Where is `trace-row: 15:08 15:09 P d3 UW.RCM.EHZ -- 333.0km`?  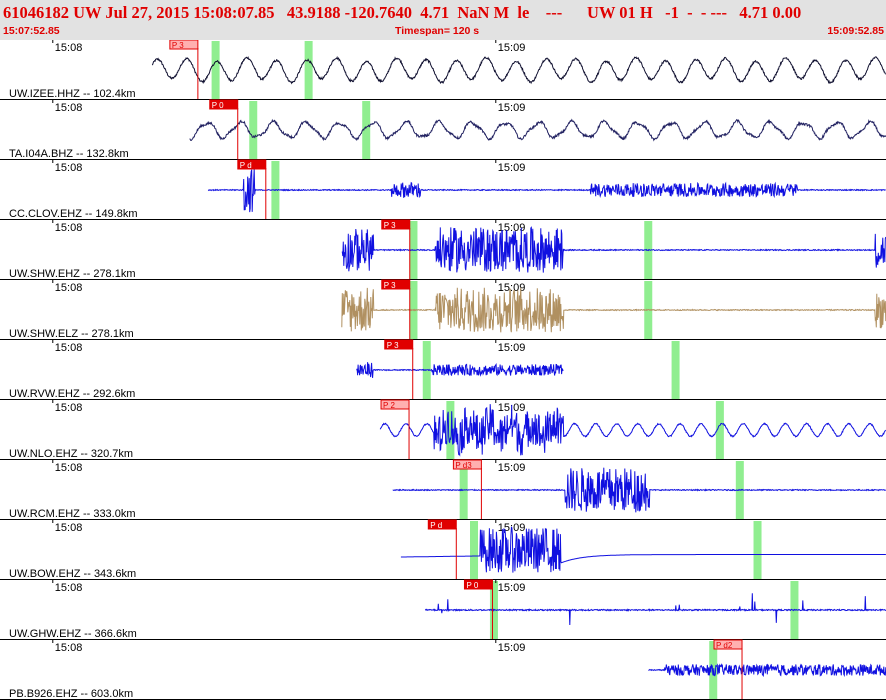 trace-row: 15:08 15:09 P d3 UW.RCM.EHZ -- 333.0km is located at coordinates (443, 489).